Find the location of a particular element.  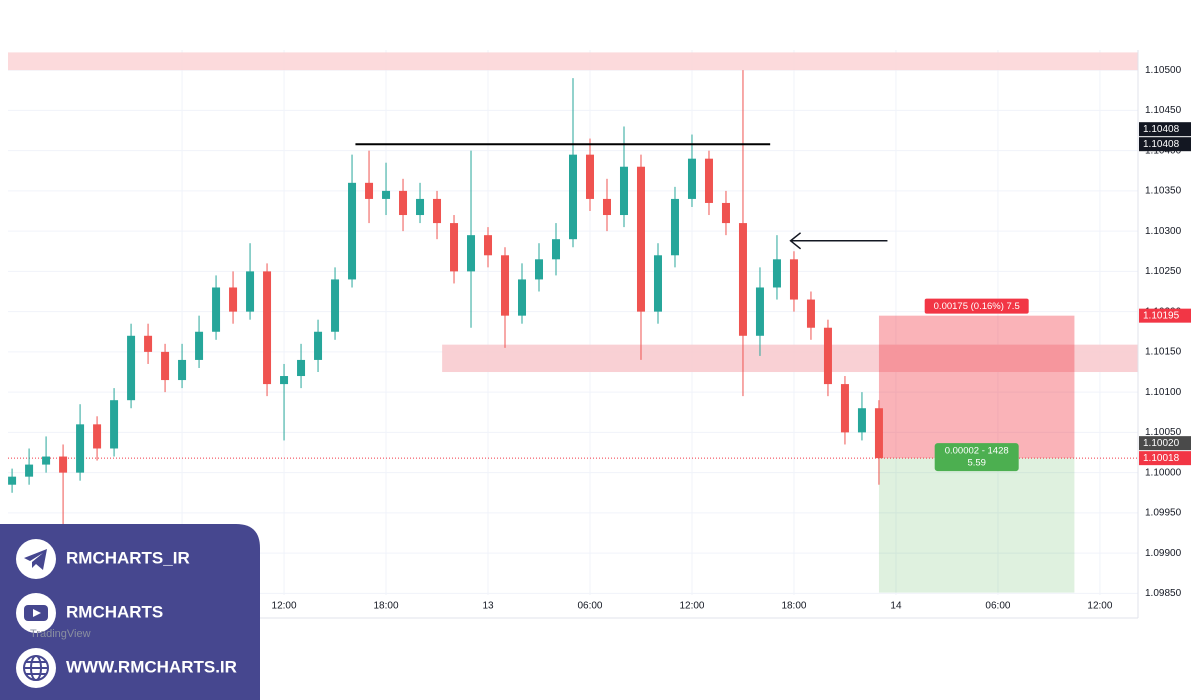

stop-zone is located at coordinates (976, 387).